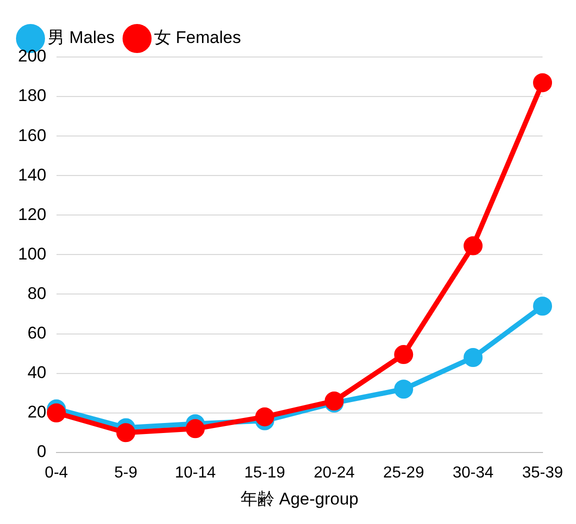 This screenshot has width=576, height=524. Describe the element at coordinates (32, 174) in the screenshot. I see `y-tick-label: 140` at that location.